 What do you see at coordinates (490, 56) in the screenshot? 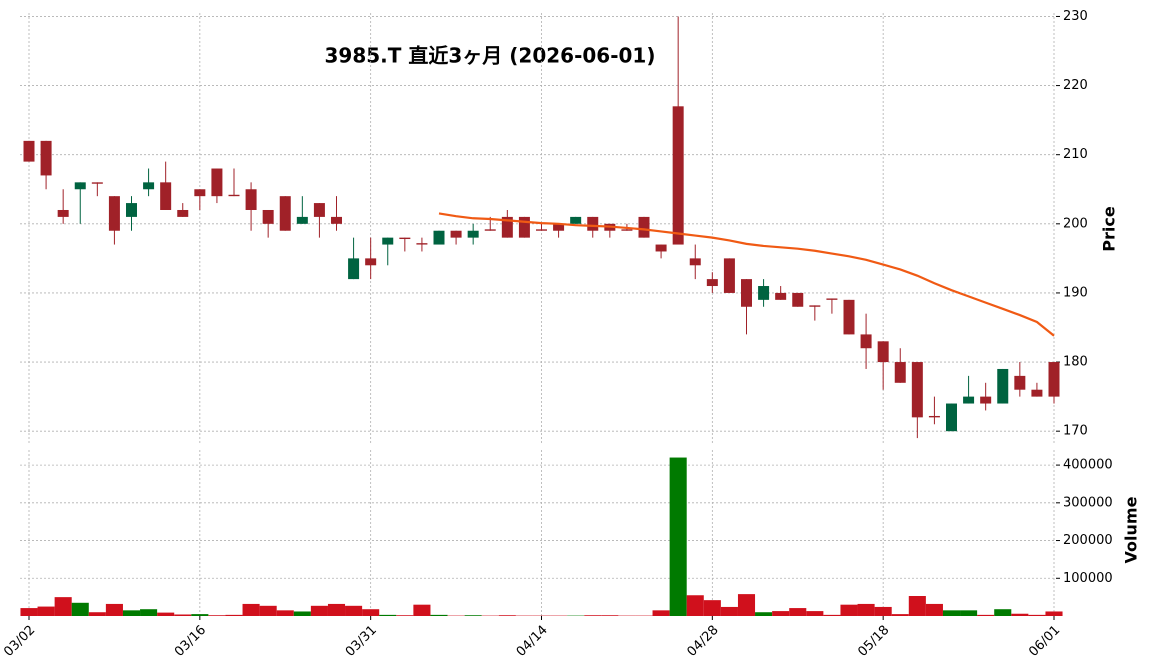
I see `chart-title: 3985.T 直近3ヶ月 (2026-06-01)` at bounding box center [490, 56].